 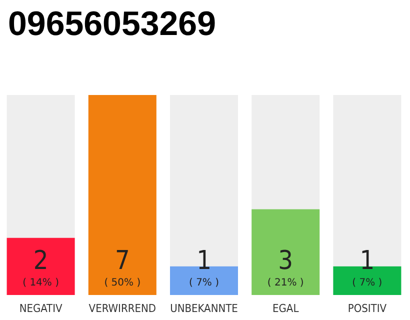 I want to click on chart-title: 09656053269, so click(x=112, y=24).